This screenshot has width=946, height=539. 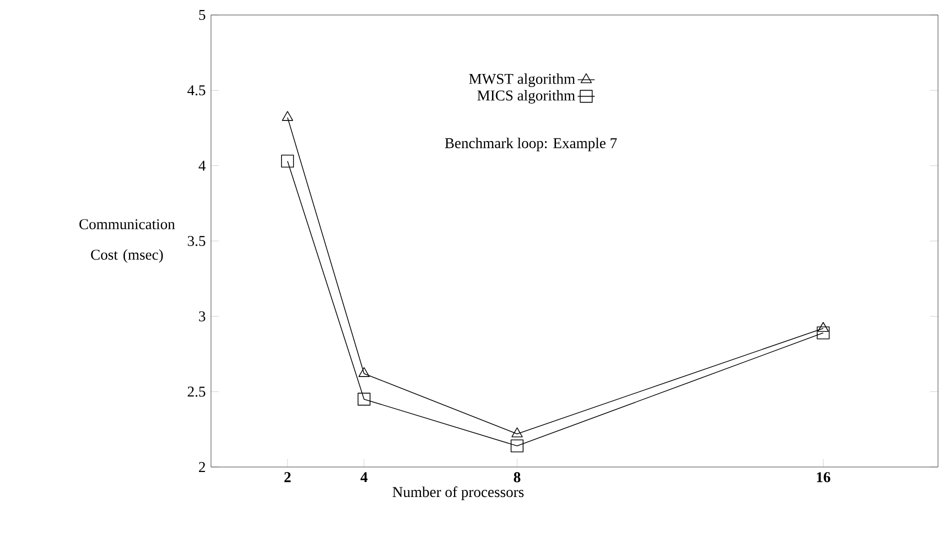 What do you see at coordinates (531, 145) in the screenshot?
I see `annotation: Benchmark loop: Example 7` at bounding box center [531, 145].